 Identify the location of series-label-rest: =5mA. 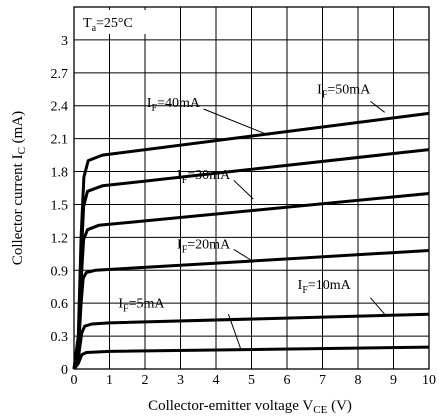
(147, 304).